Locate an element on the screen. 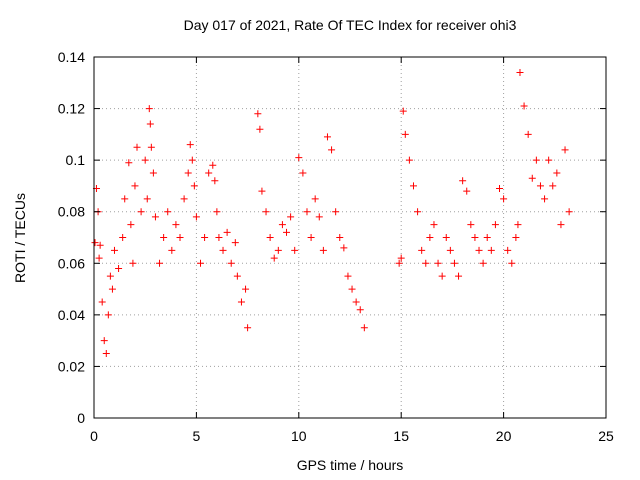  y-tick-label: 0.02 is located at coordinates (71, 366).